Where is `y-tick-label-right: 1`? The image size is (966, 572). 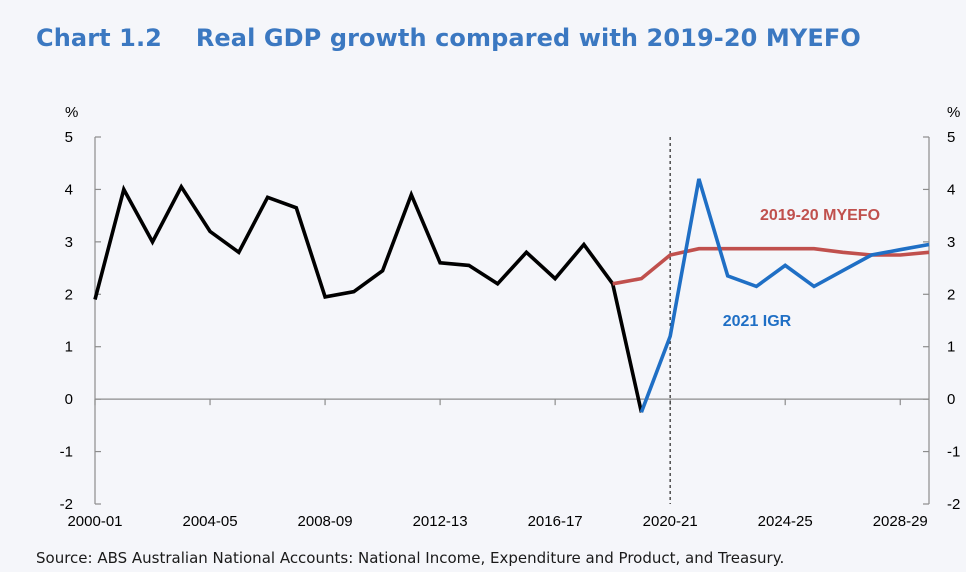 y-tick-label-right: 1 is located at coordinates (951, 347).